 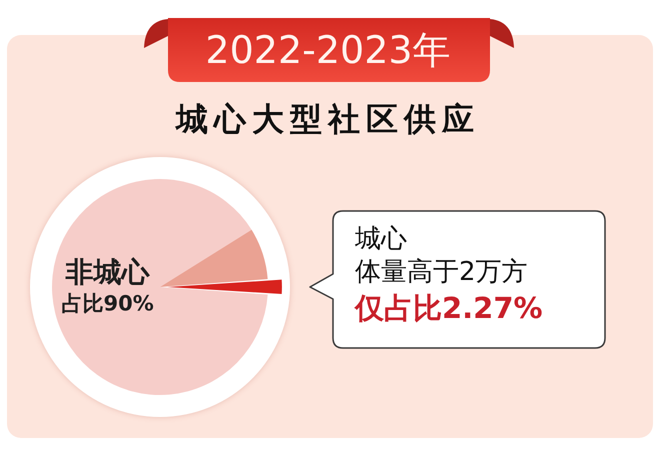 What do you see at coordinates (328, 50) in the screenshot?
I see `chart-title: 2022-2023年` at bounding box center [328, 50].